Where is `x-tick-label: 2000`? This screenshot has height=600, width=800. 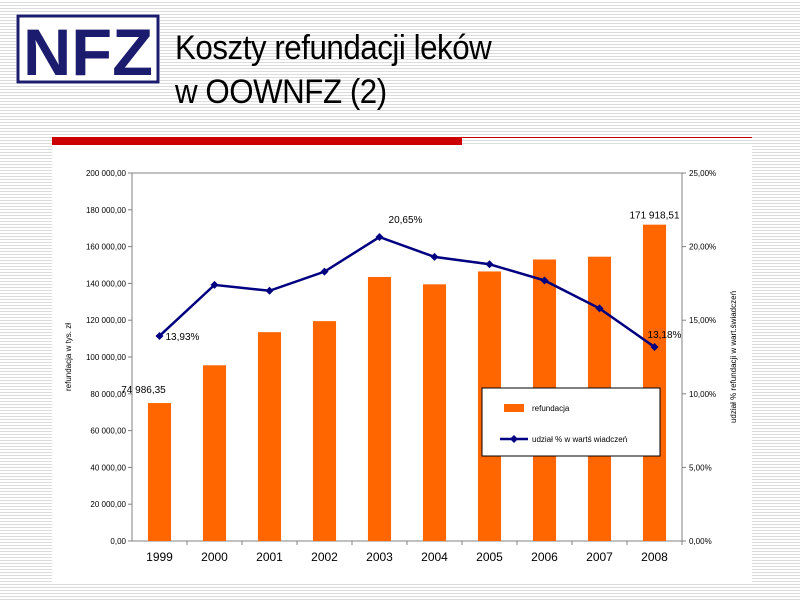
x-tick-label: 2000 is located at coordinates (214, 557).